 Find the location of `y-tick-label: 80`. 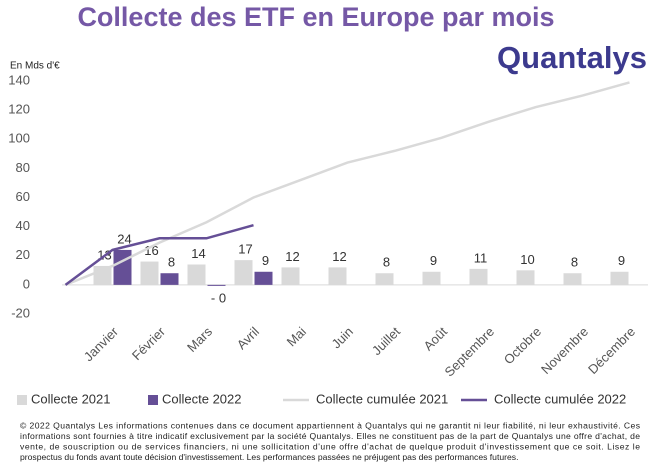

y-tick-label: 80 is located at coordinates (23, 167).